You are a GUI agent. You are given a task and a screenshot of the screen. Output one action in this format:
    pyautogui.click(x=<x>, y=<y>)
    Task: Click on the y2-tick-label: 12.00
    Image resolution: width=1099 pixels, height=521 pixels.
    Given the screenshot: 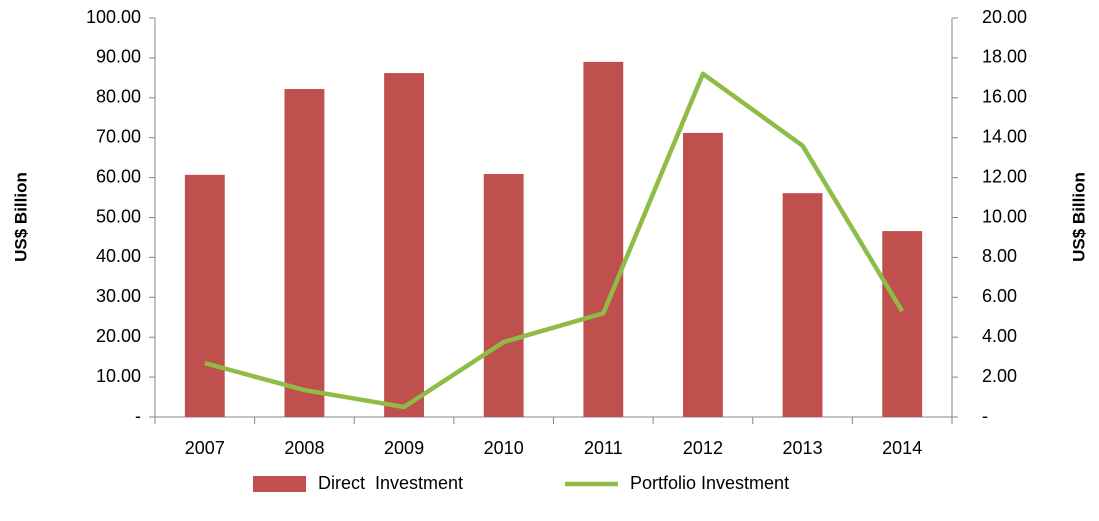 What is the action you would take?
    pyautogui.click(x=1004, y=176)
    